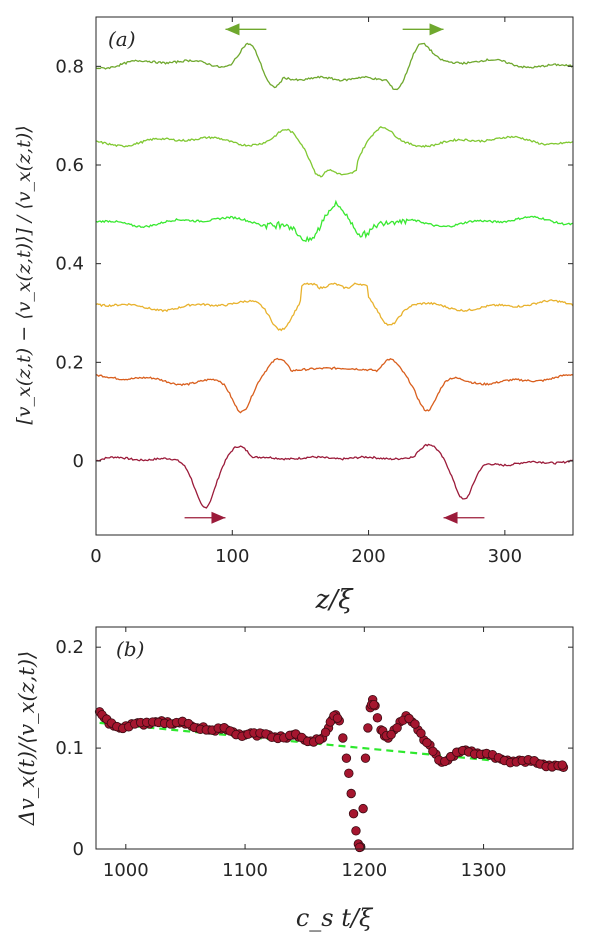 The width and height of the screenshot is (592, 935). I want to click on panel-a-y-label: [v_x(z,t) − ⟨v_x(z,t)⟩] / ⟨v_x(z,t)⟩, so click(24, 274).